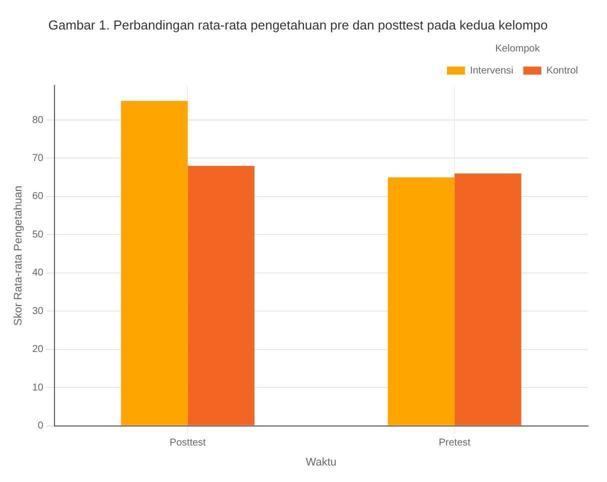 The height and width of the screenshot is (482, 607). Describe the element at coordinates (38, 158) in the screenshot. I see `y-tick-label: 70` at that location.